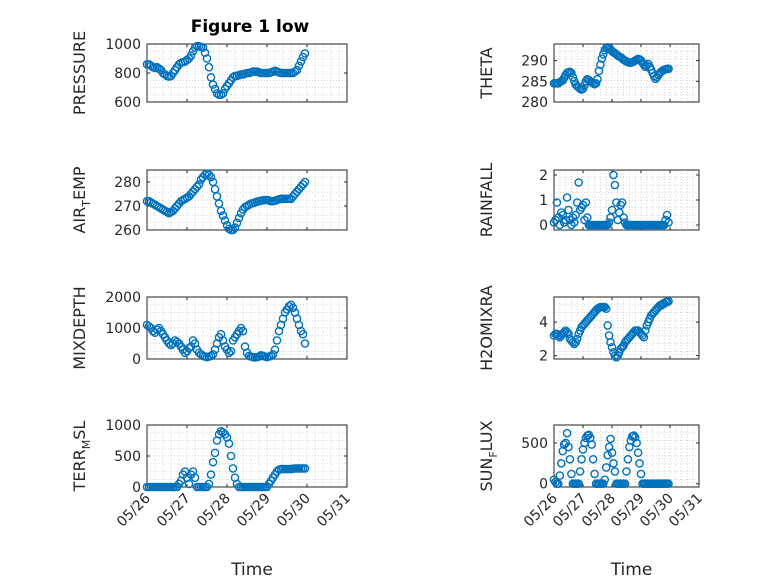  I want to click on x-axis-label: Time, so click(251, 570).